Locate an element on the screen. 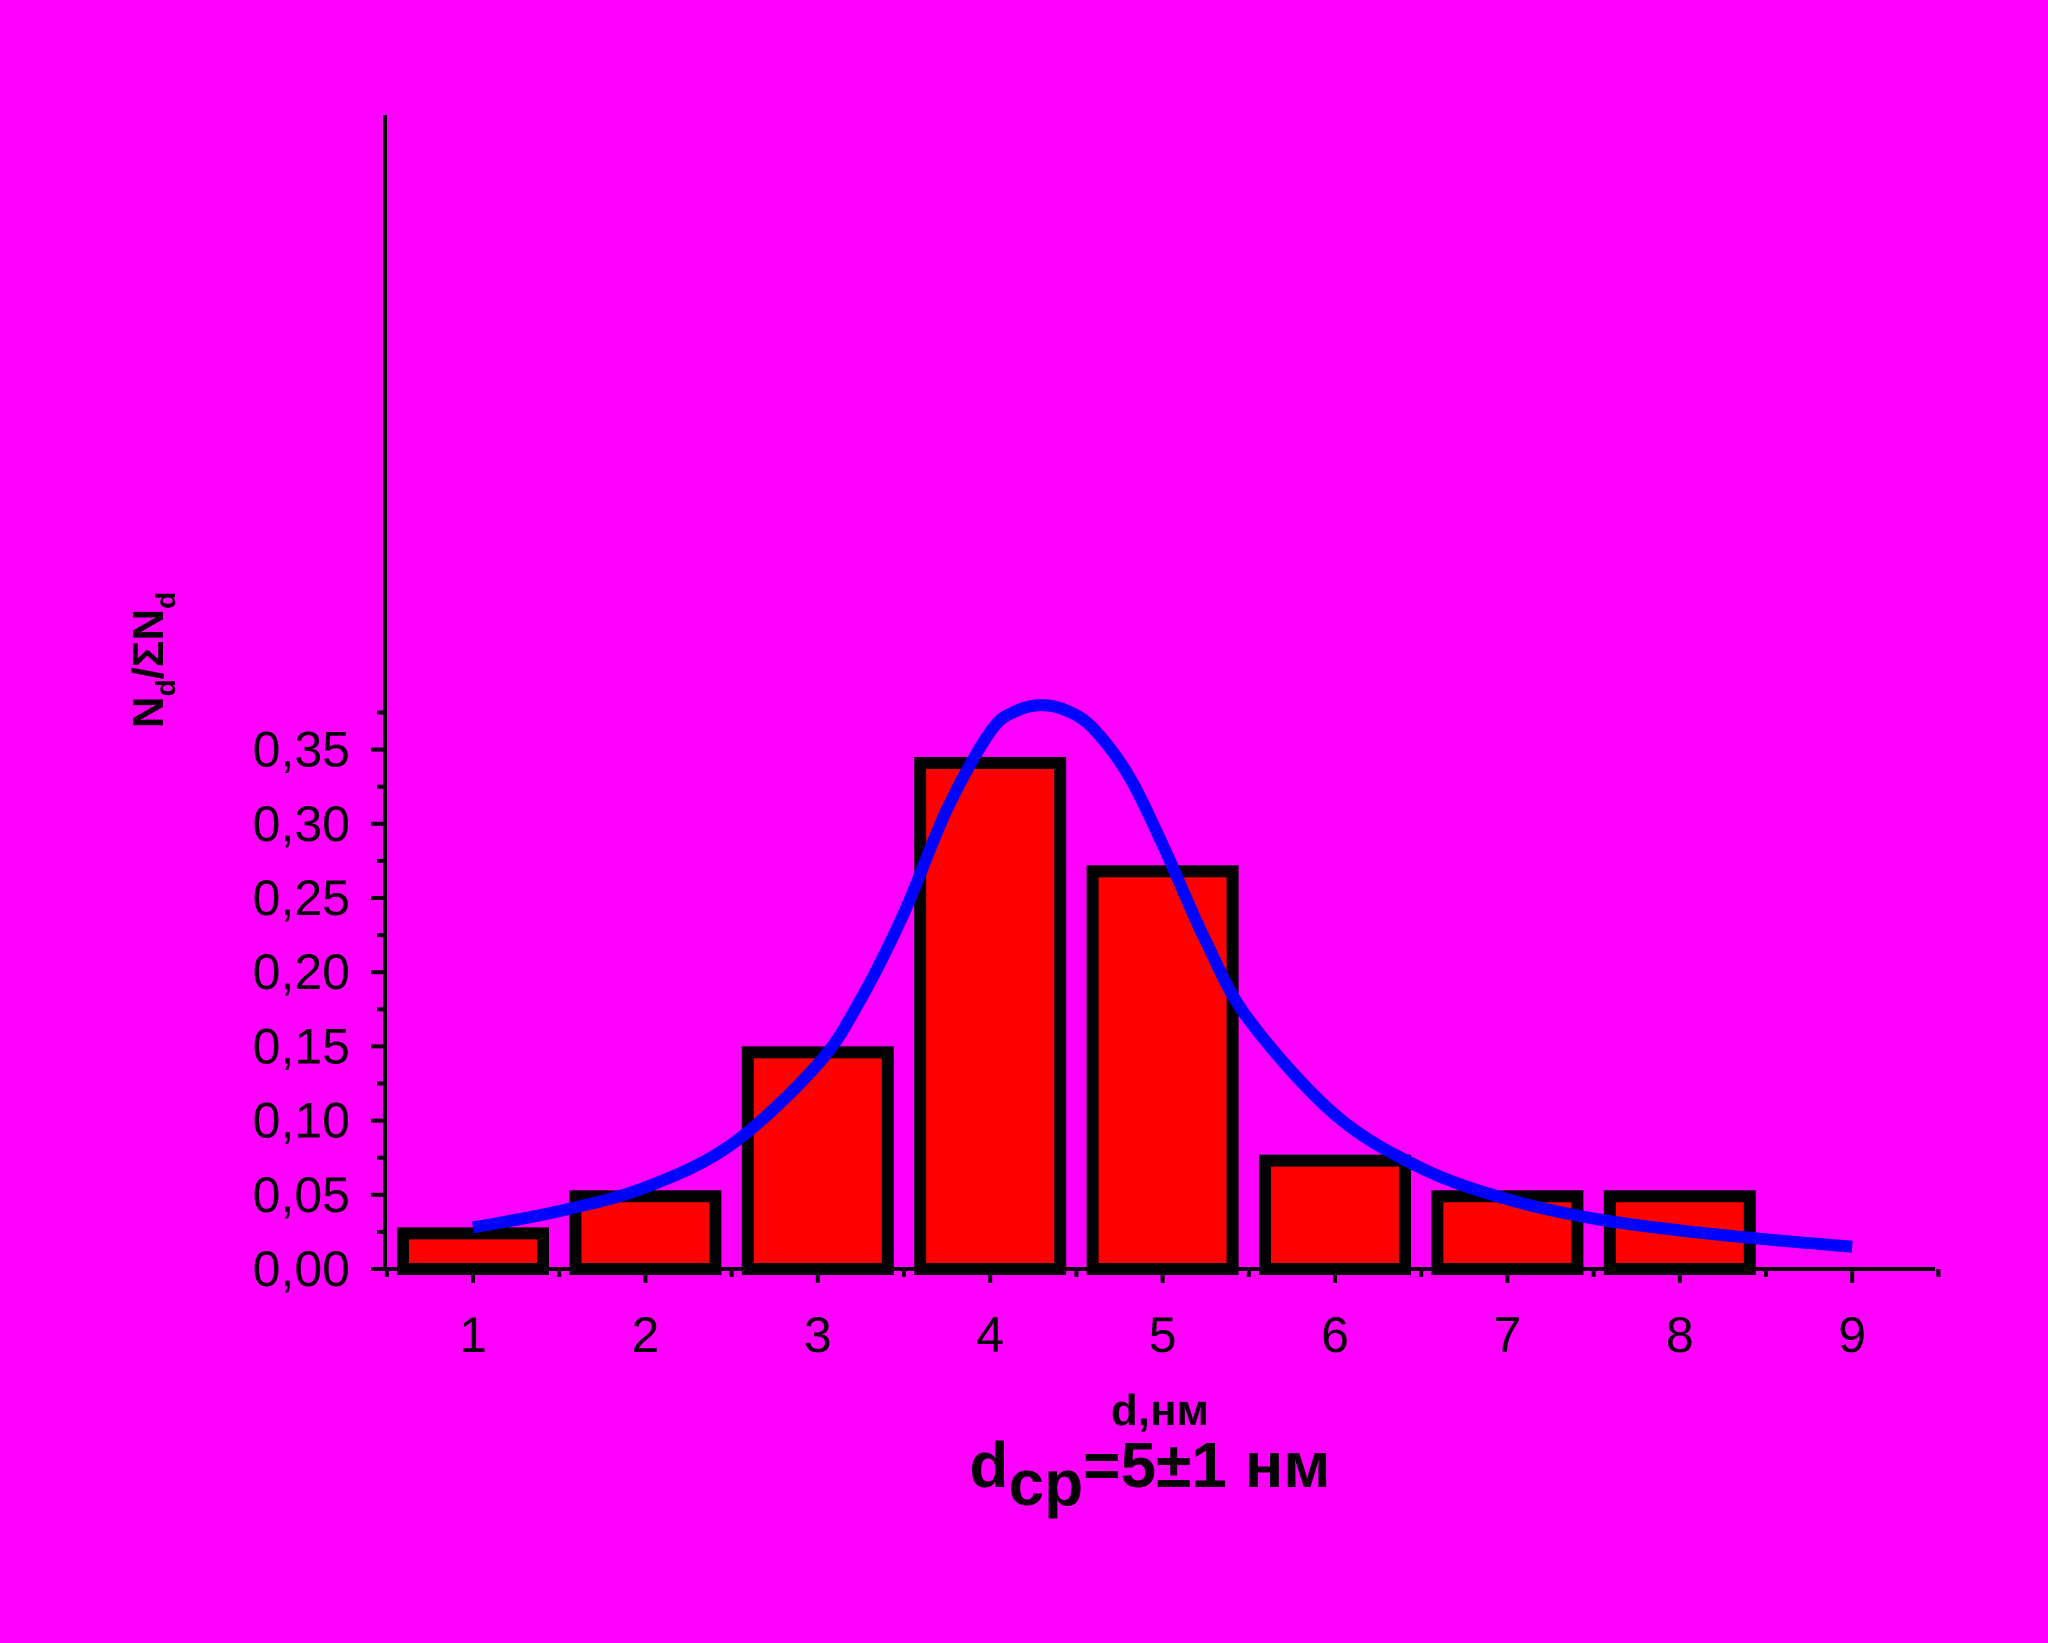  y-tick-label-4: 0,20 is located at coordinates (301, 972).